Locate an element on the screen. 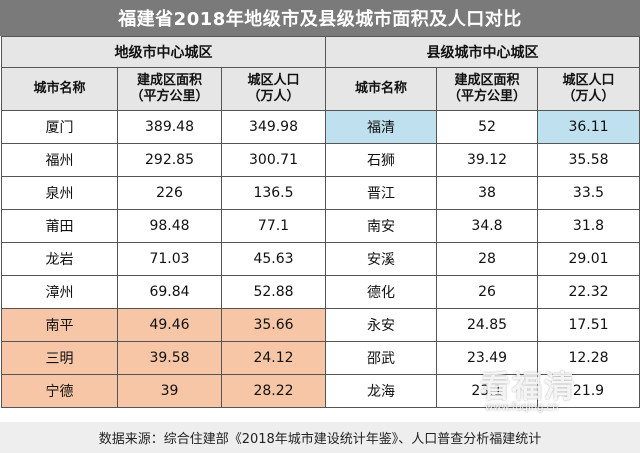  table-row: 宁德 39 28.22 龙海 23.1 21.9 is located at coordinates (320, 391).